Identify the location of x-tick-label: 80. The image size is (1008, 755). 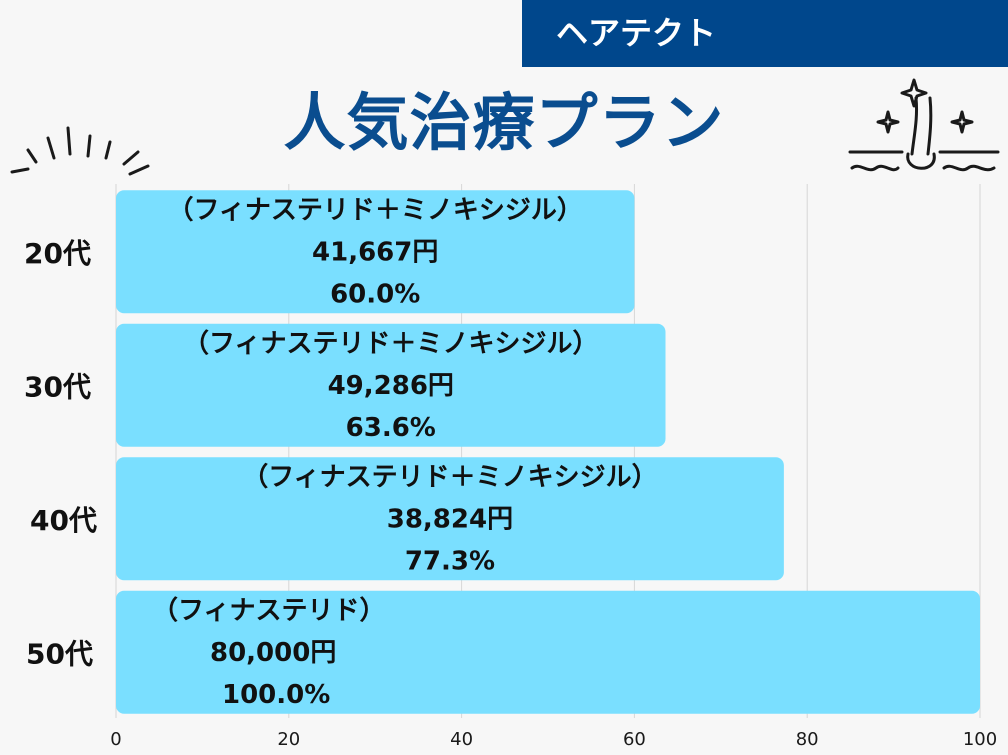
(807, 739).